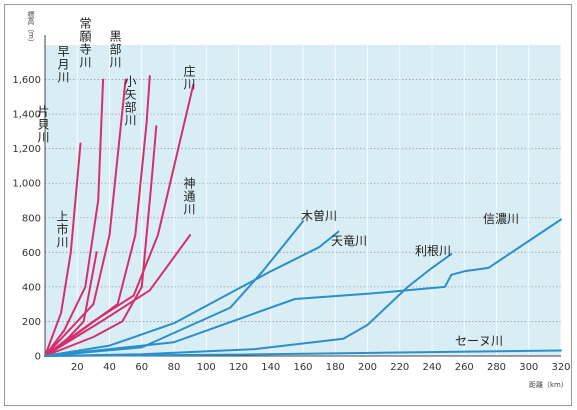  What do you see at coordinates (367, 367) in the screenshot?
I see `x-tick-label: 200` at bounding box center [367, 367].